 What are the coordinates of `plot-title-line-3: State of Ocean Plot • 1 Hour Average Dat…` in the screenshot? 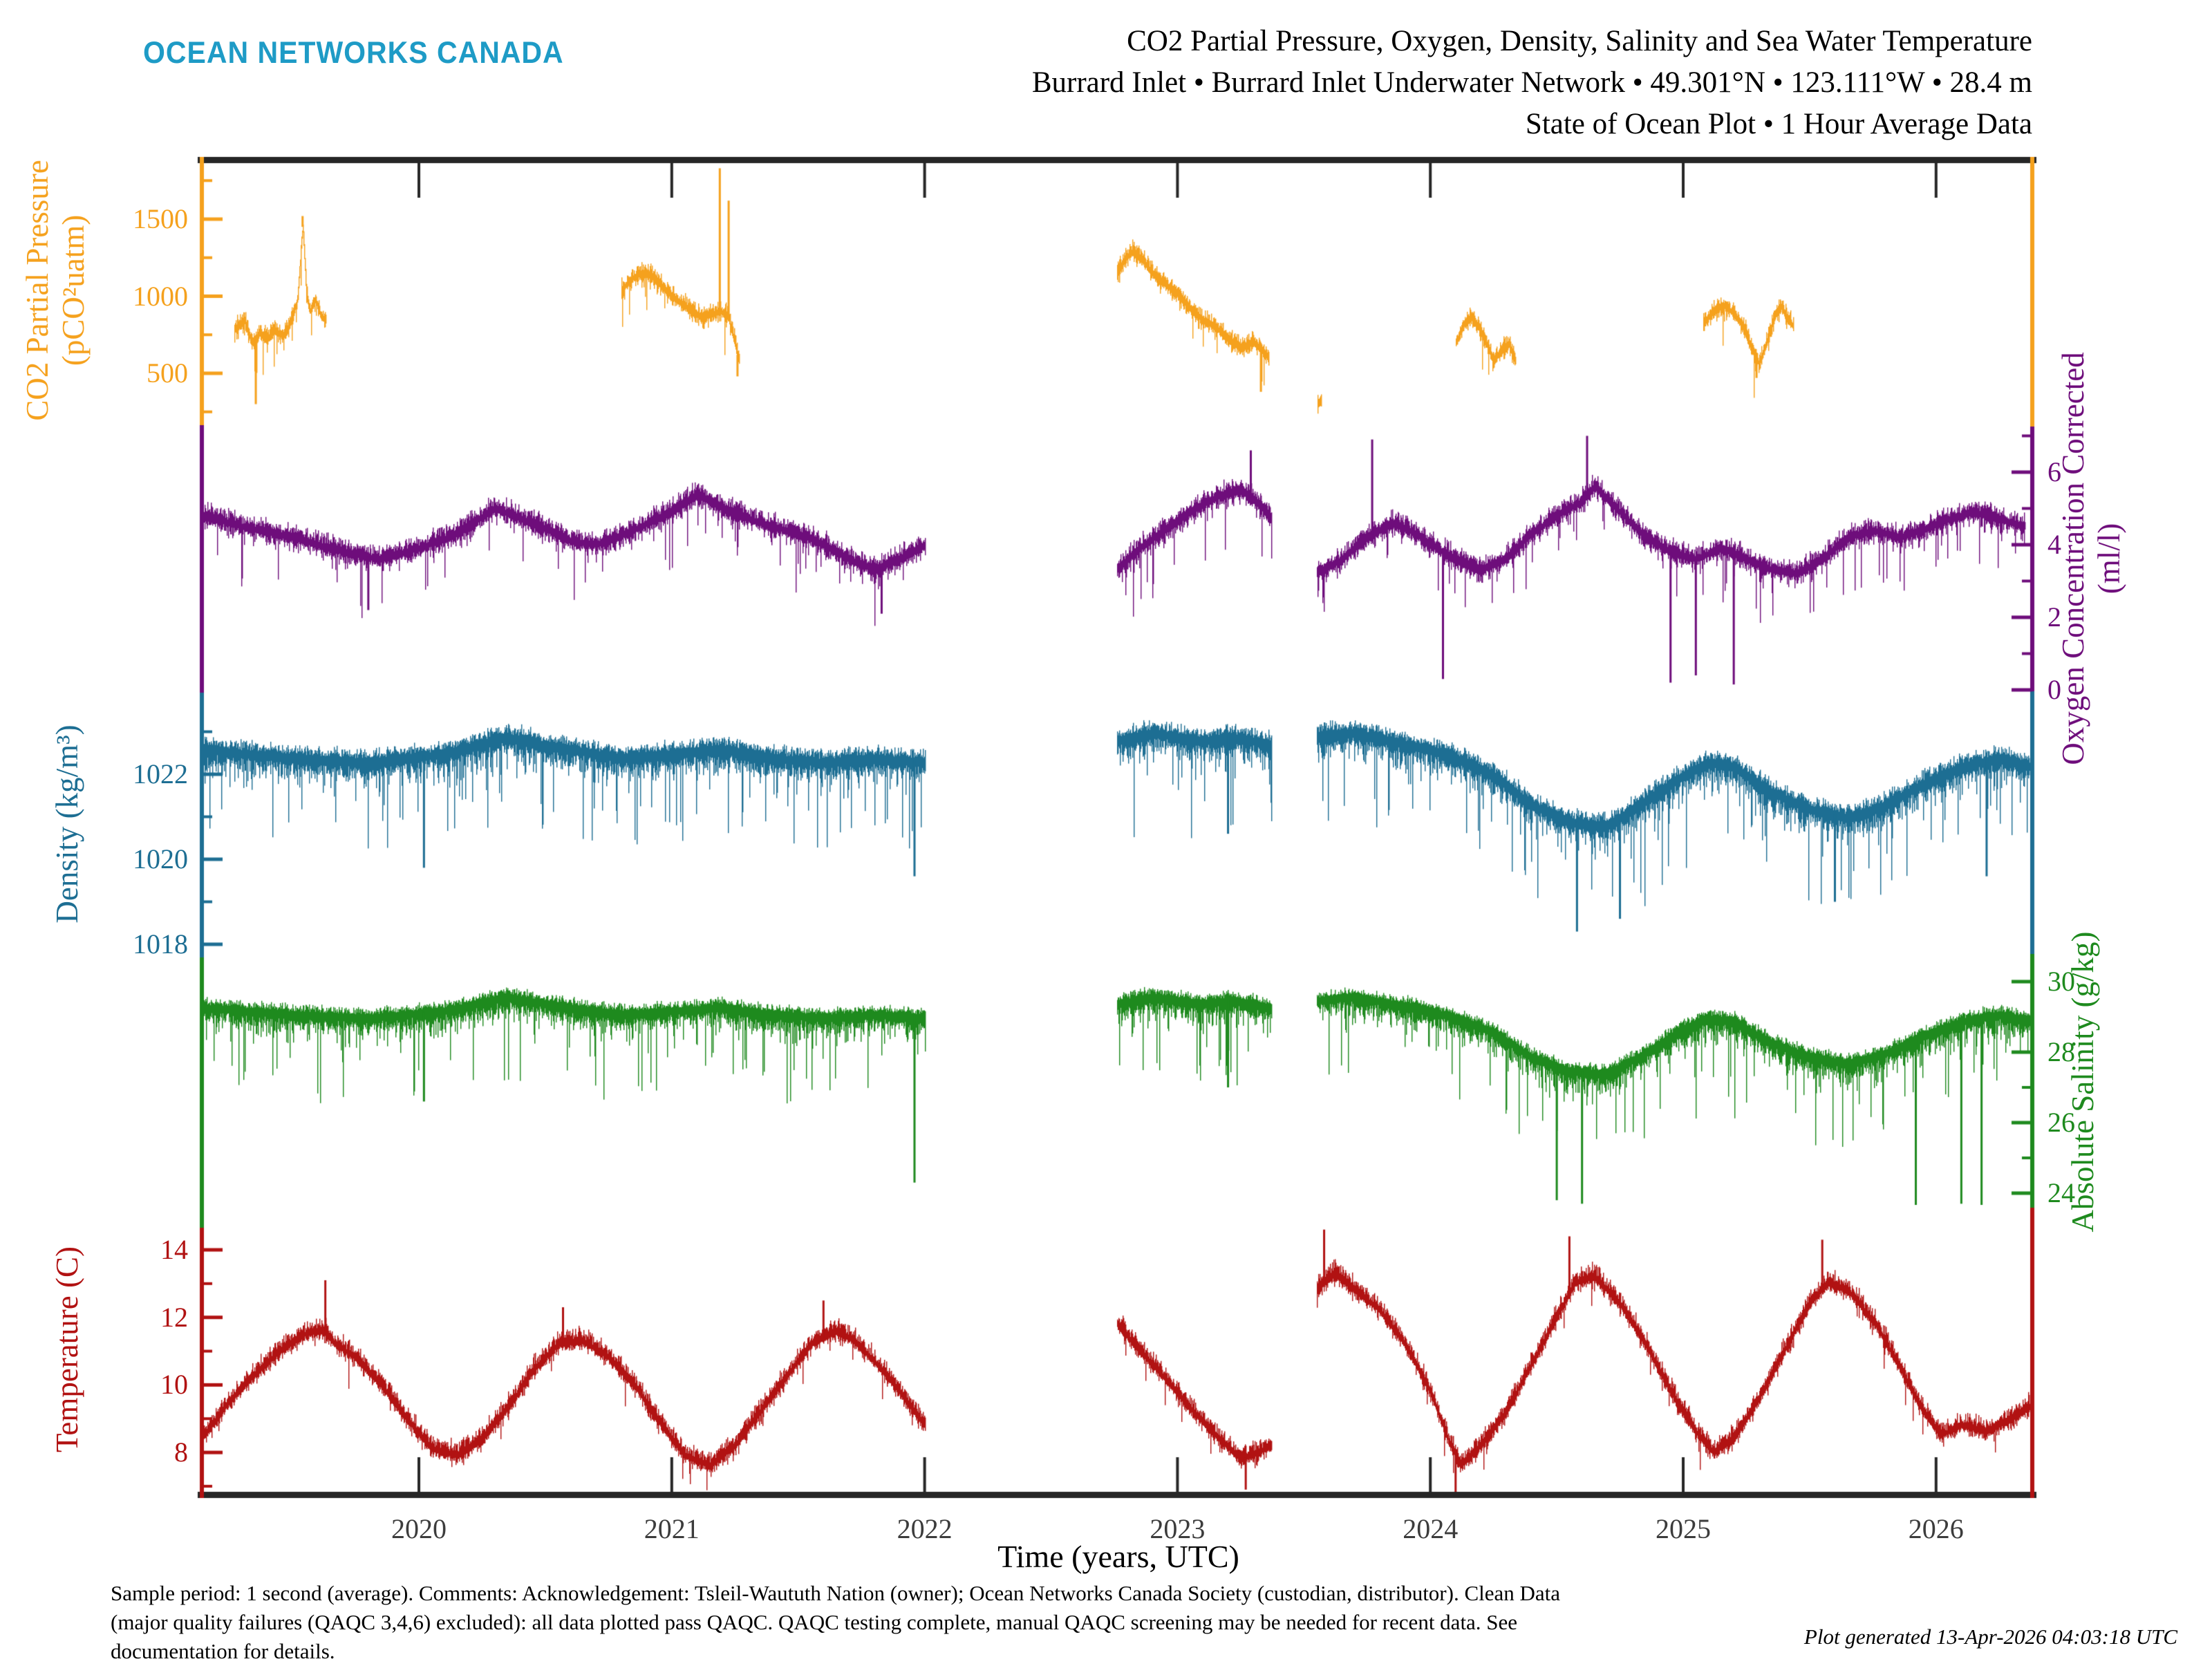 It's located at (1779, 124).